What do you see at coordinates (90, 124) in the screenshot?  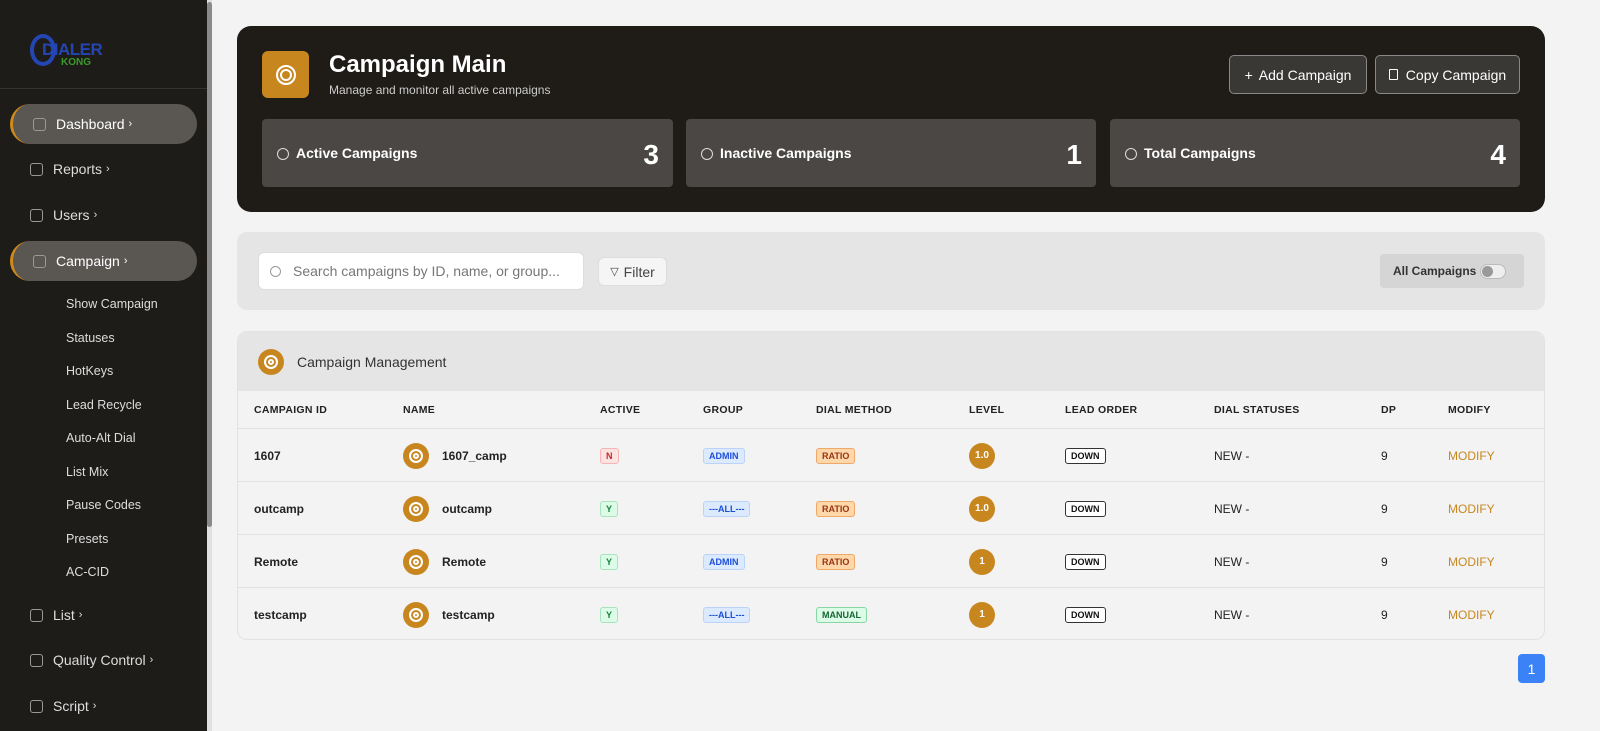 I see `nav-label: Dashboard` at bounding box center [90, 124].